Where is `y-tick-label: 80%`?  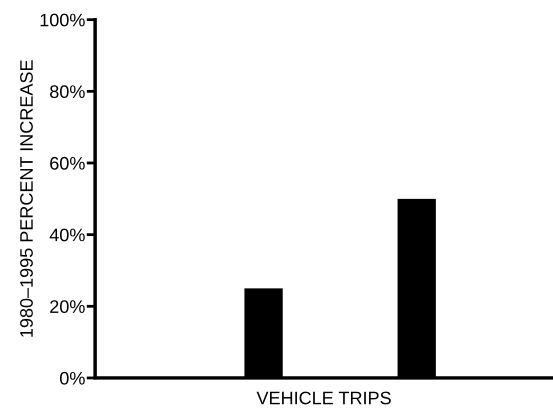
y-tick-label: 80% is located at coordinates (67, 91).